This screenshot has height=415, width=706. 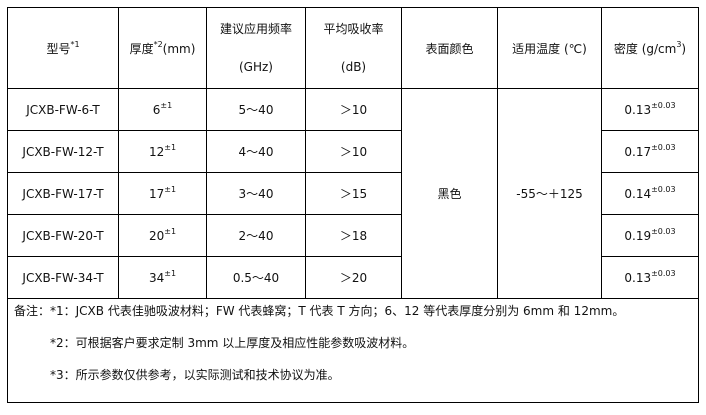 I want to click on cell-frequency: 2～40, so click(x=256, y=235).